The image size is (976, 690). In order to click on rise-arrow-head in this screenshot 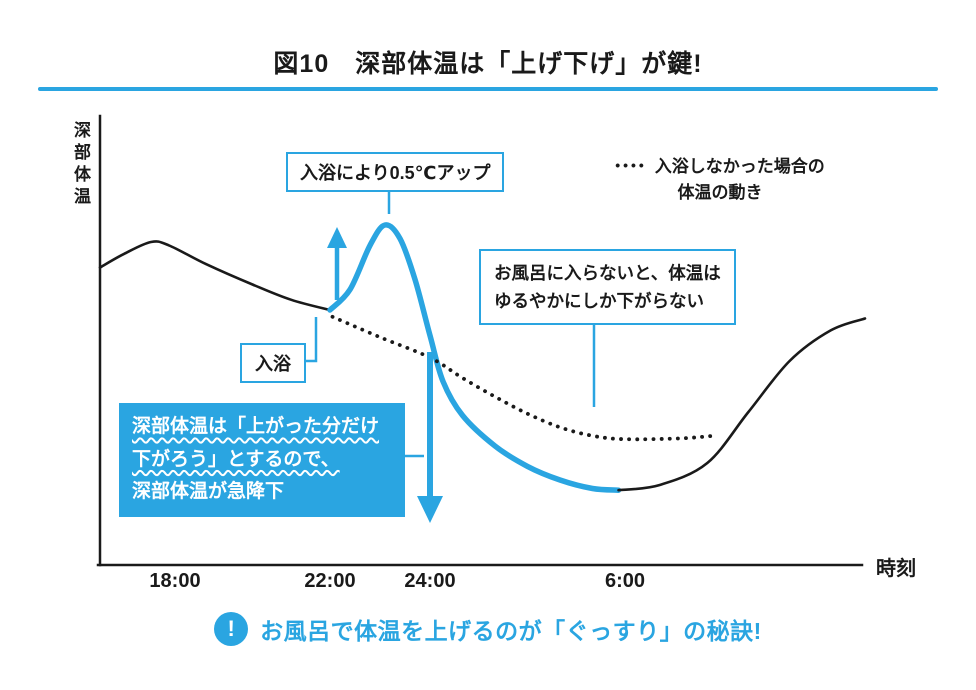, I will do `click(337, 237)`.